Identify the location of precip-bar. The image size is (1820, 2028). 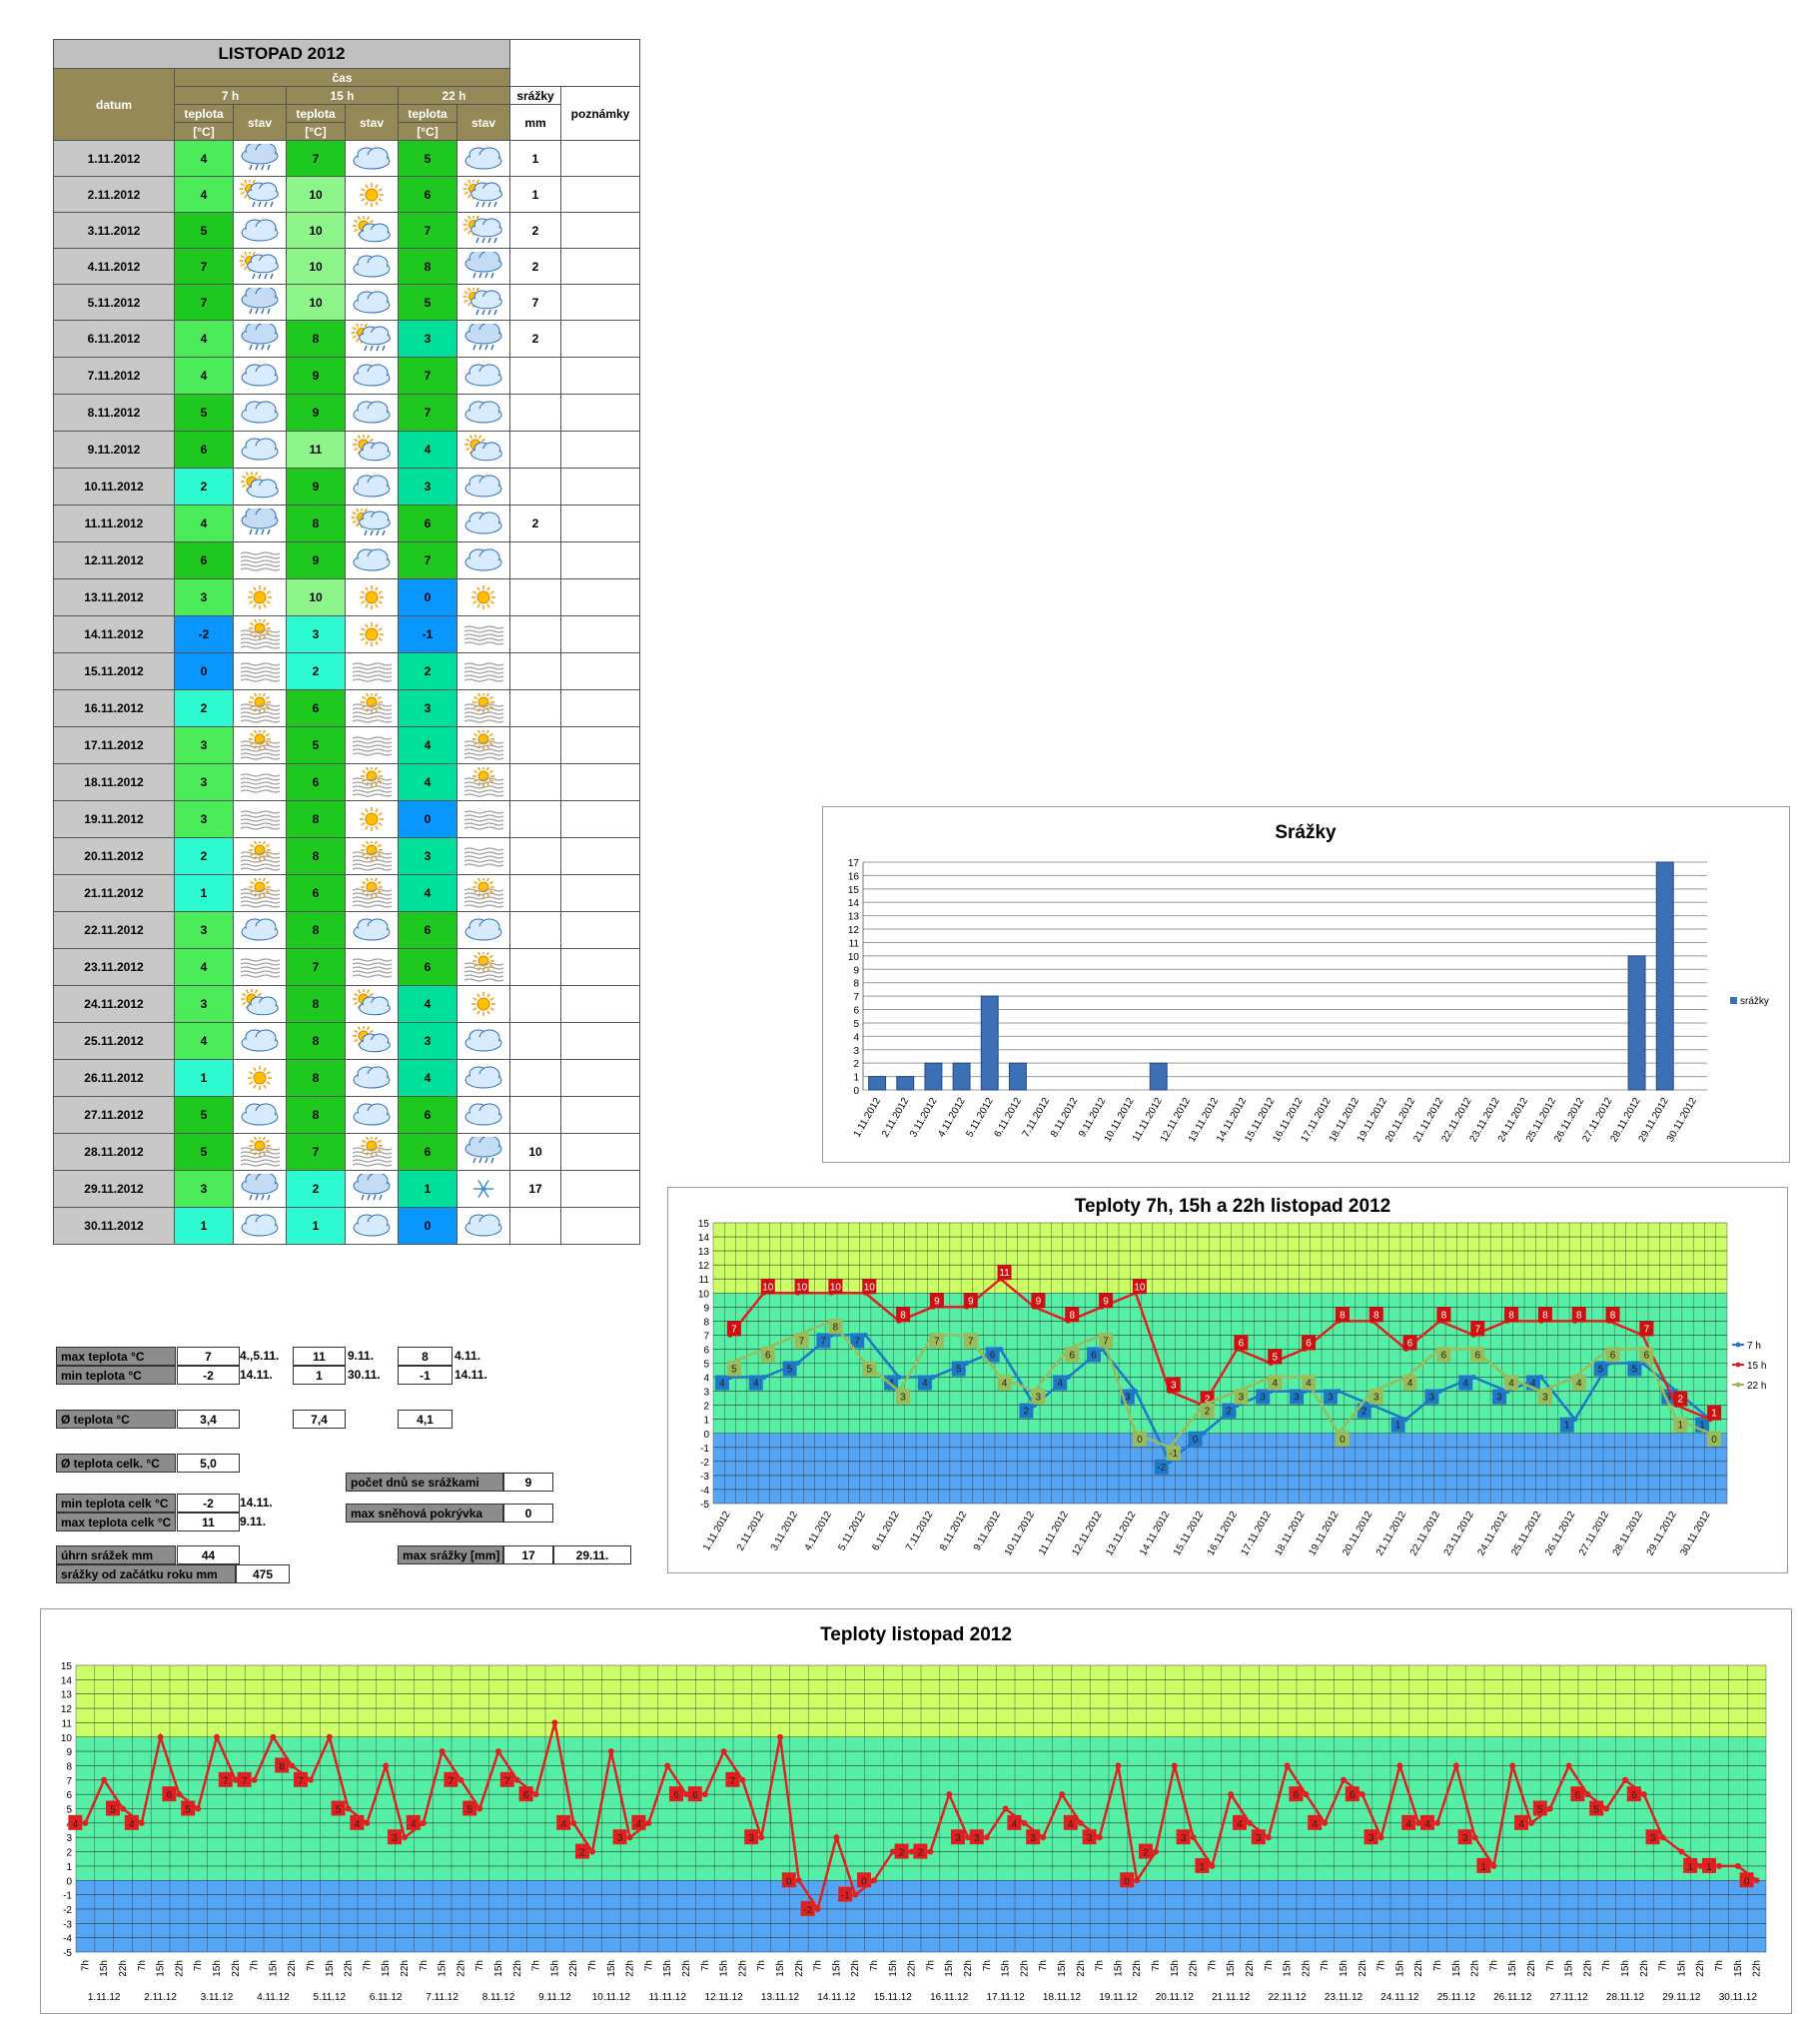
(1017, 1076).